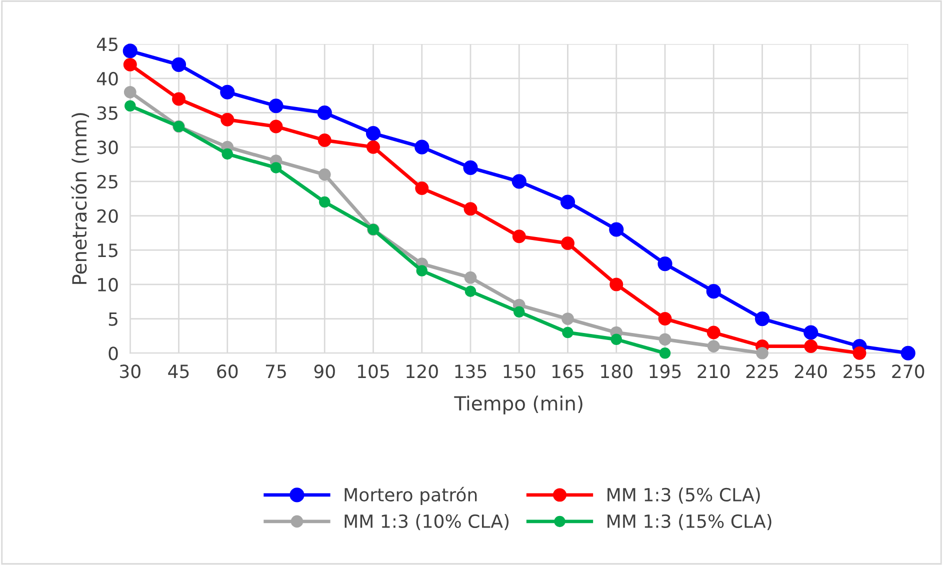 The image size is (943, 565). I want to click on x-tick-label: 225, so click(762, 371).